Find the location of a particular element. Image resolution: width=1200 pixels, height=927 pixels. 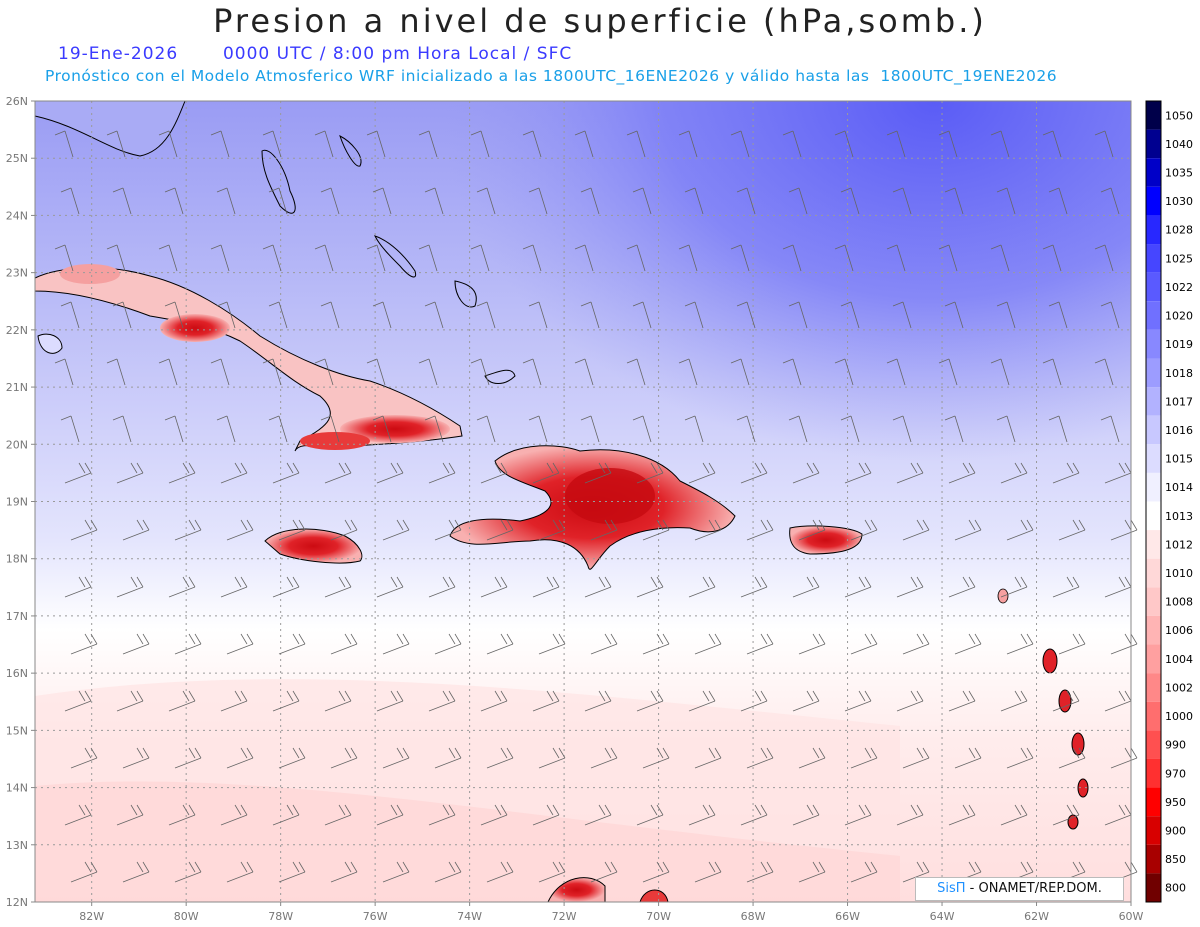

lon-label: 66W is located at coordinates (847, 916).